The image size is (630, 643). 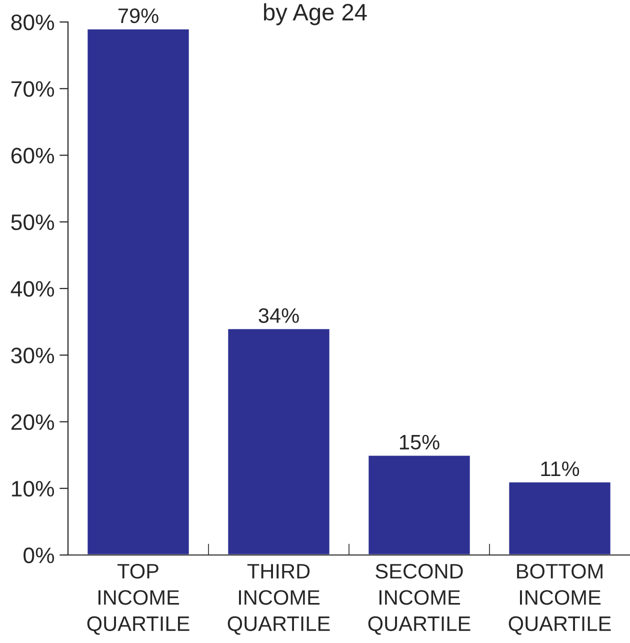 What do you see at coordinates (419, 599) in the screenshot?
I see `x-tick-label: SECOND INCOME QUARTILE` at bounding box center [419, 599].